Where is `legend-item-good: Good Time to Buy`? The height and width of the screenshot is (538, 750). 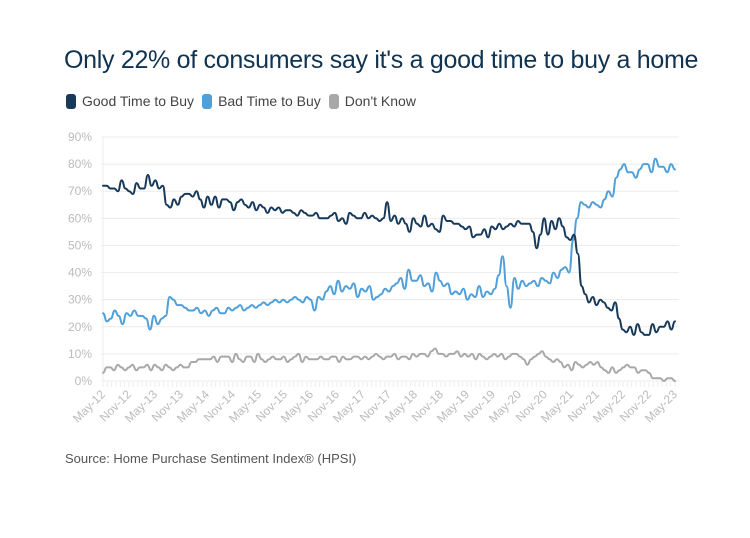
legend-item-good: Good Time to Buy is located at coordinates (130, 101).